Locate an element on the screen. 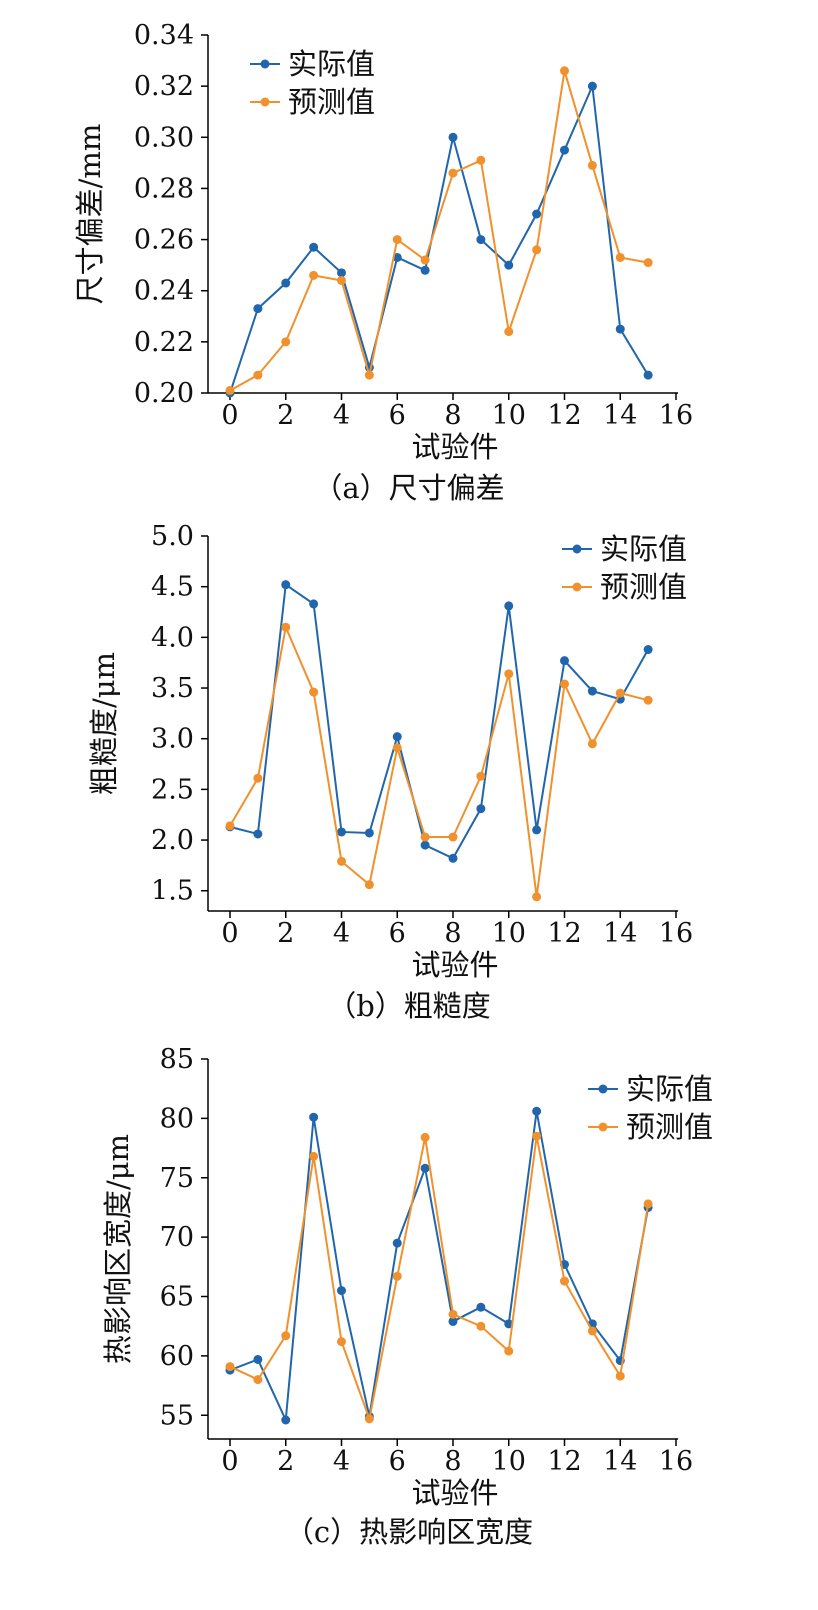 This screenshot has height=1610, width=818. y-tick-label: 2.5 is located at coordinates (172, 789).